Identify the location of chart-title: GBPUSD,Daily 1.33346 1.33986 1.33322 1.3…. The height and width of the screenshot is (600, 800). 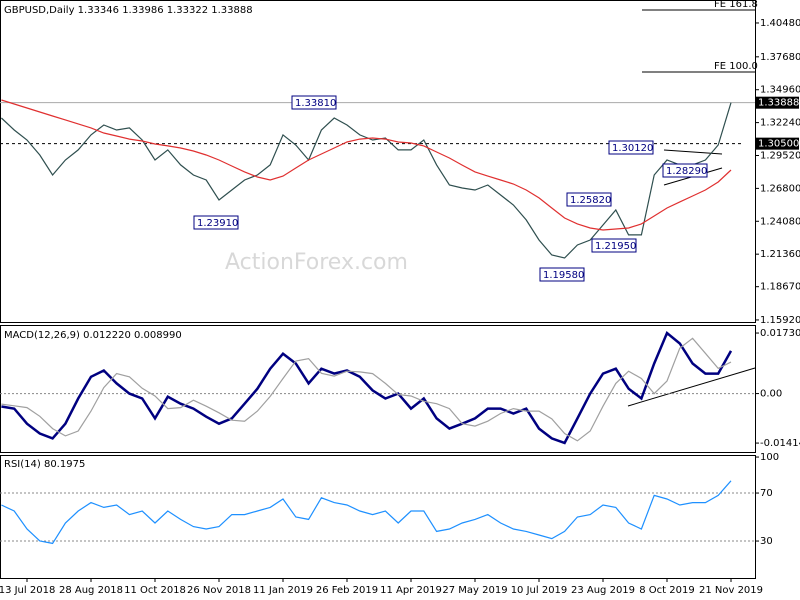
(128, 10).